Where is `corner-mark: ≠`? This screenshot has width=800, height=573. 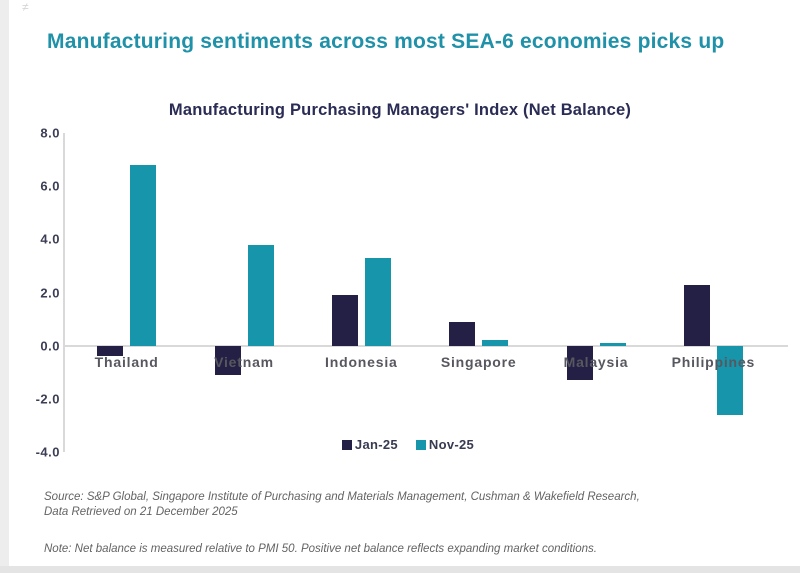 corner-mark: ≠ is located at coordinates (25, 7).